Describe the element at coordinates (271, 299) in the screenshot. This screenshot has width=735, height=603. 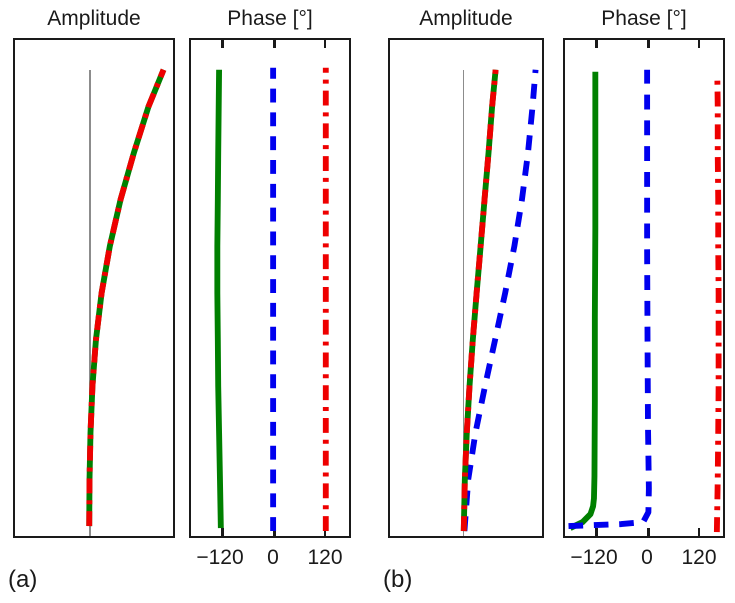
I see `panel-a-phase-curves` at that location.